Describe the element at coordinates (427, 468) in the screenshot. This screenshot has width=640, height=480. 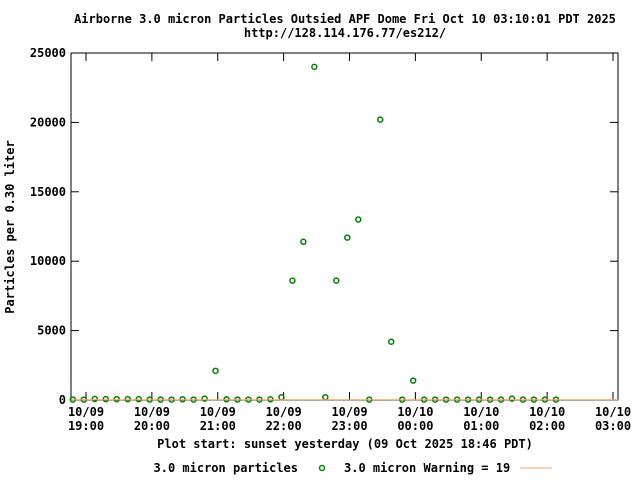
I see `legend-label-warning: 3.0 micron Warning = 19` at that location.